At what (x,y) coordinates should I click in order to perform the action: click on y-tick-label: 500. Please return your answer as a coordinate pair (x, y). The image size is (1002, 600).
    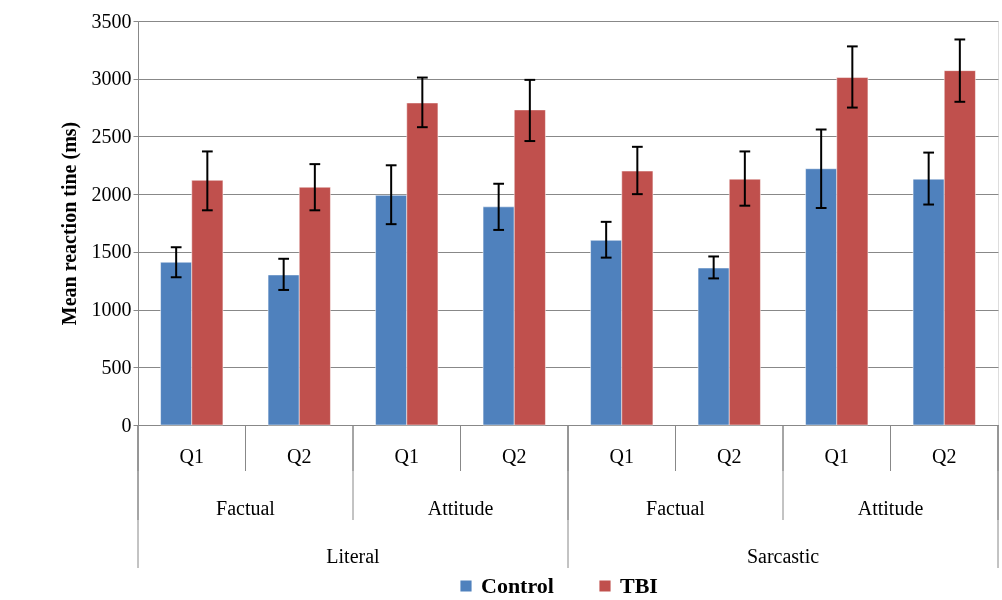
    Looking at the image, I should click on (116, 366).